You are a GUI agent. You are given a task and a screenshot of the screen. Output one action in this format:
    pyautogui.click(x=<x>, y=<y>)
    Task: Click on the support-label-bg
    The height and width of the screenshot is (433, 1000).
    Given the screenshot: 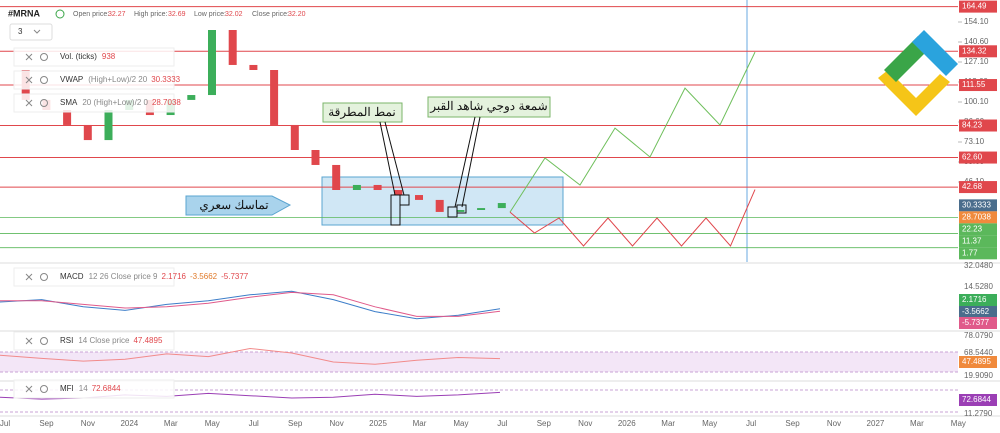 What is the action you would take?
    pyautogui.click(x=978, y=241)
    